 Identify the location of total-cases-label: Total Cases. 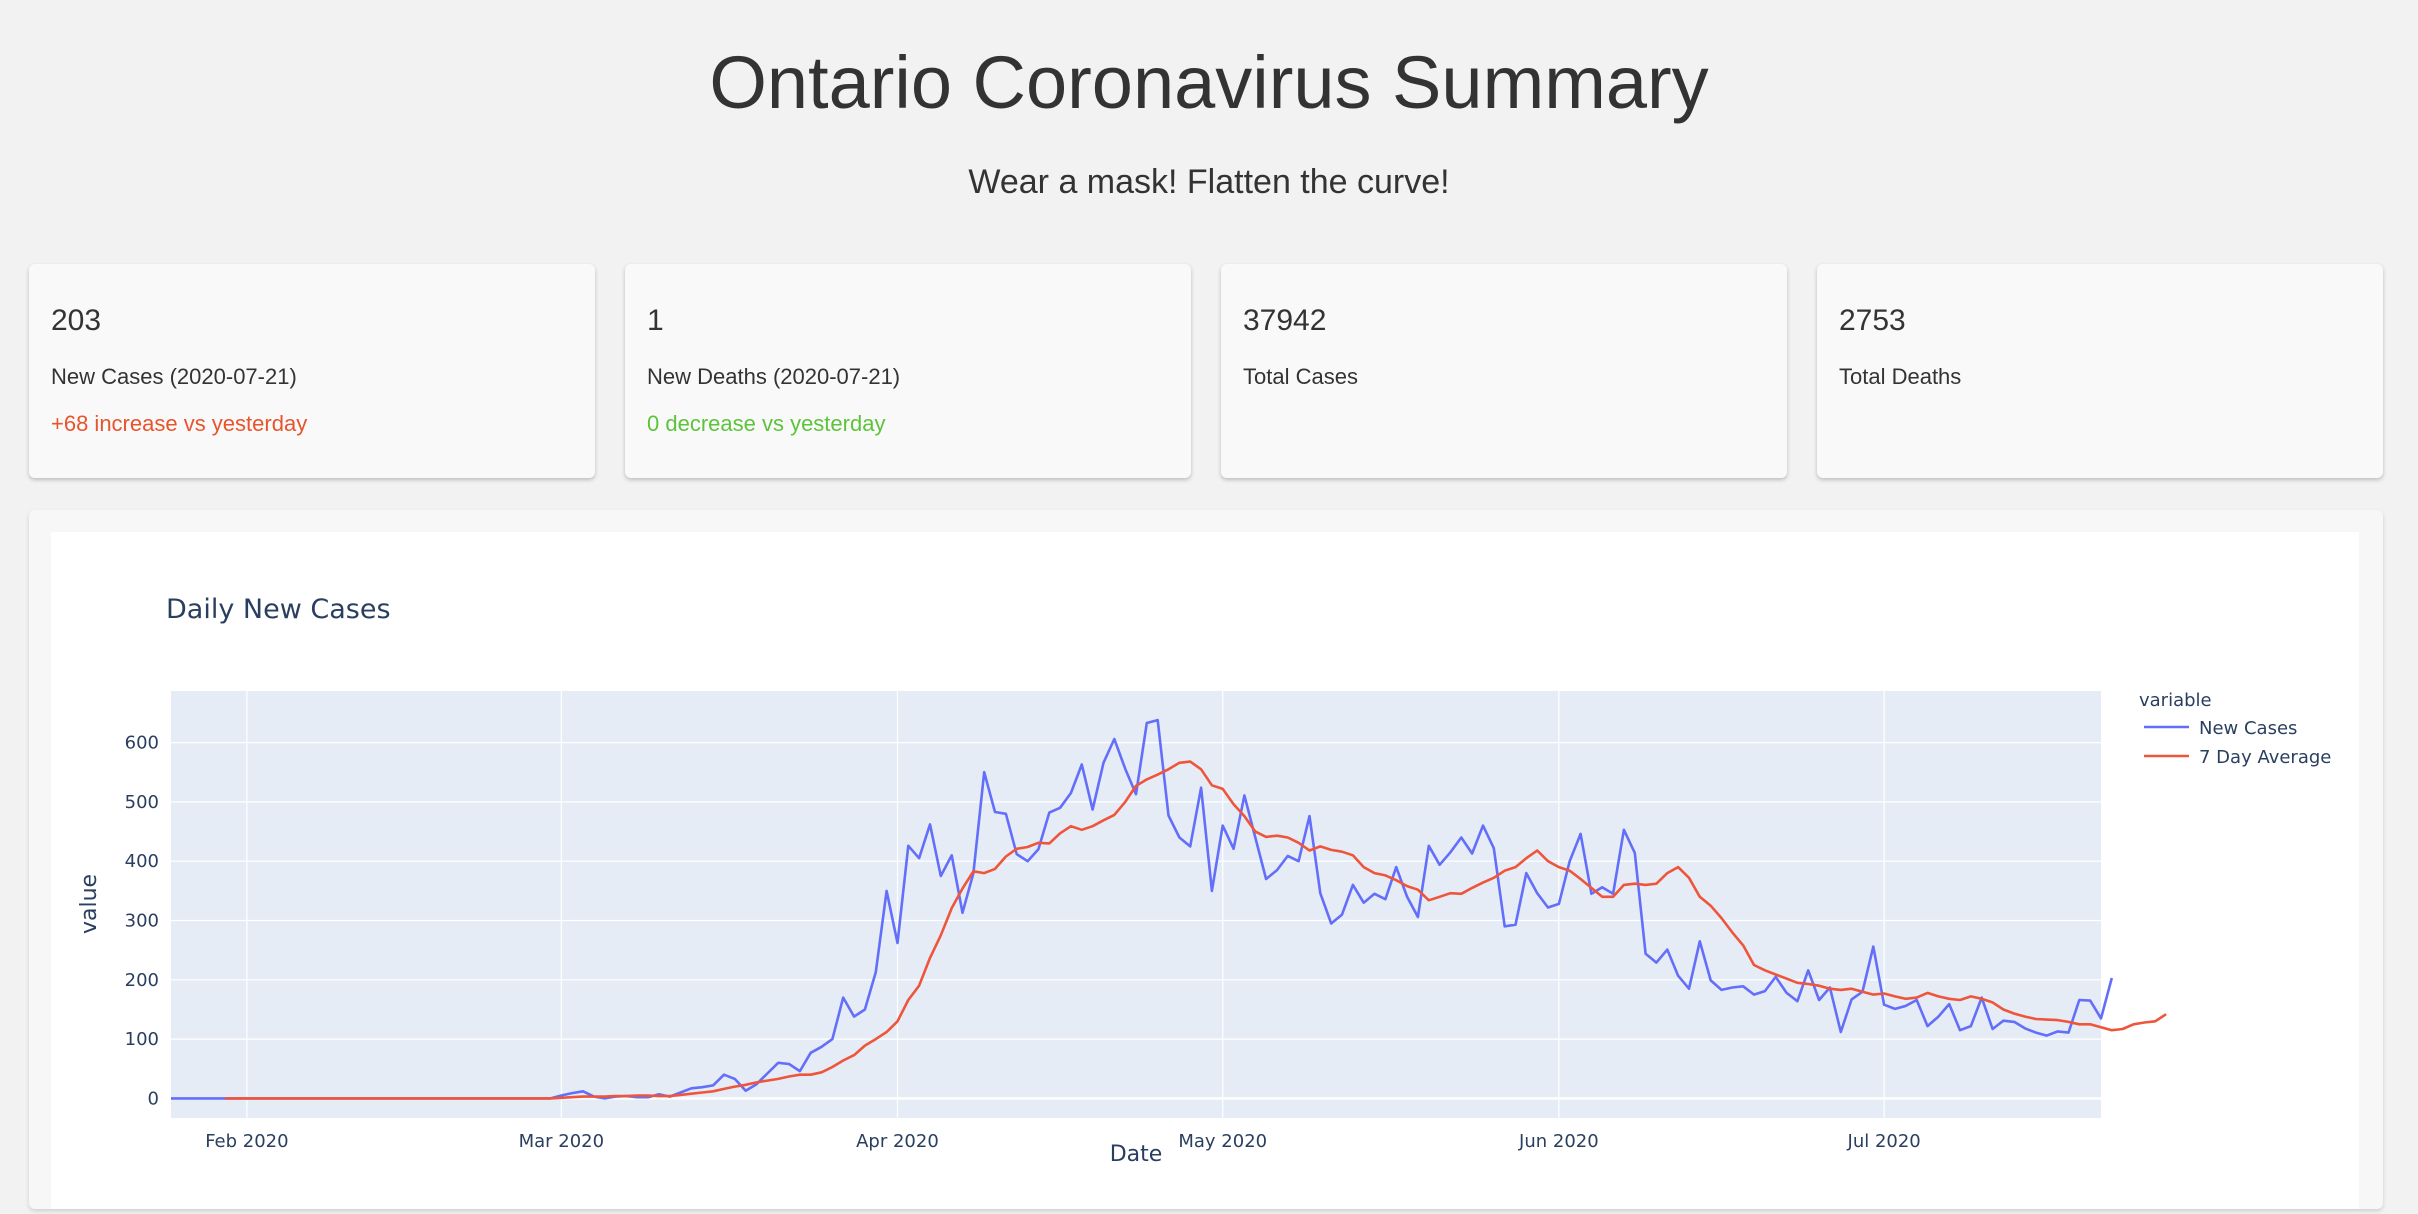
(1300, 376).